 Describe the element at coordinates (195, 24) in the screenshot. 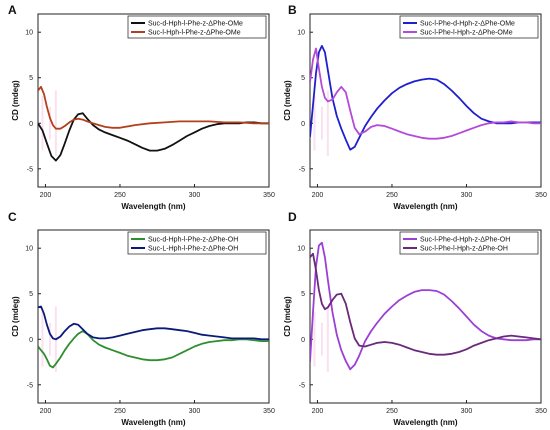

I see `legend-label: Suc-d-Hph-l-Phe-z-ΔPhe-OMe` at that location.